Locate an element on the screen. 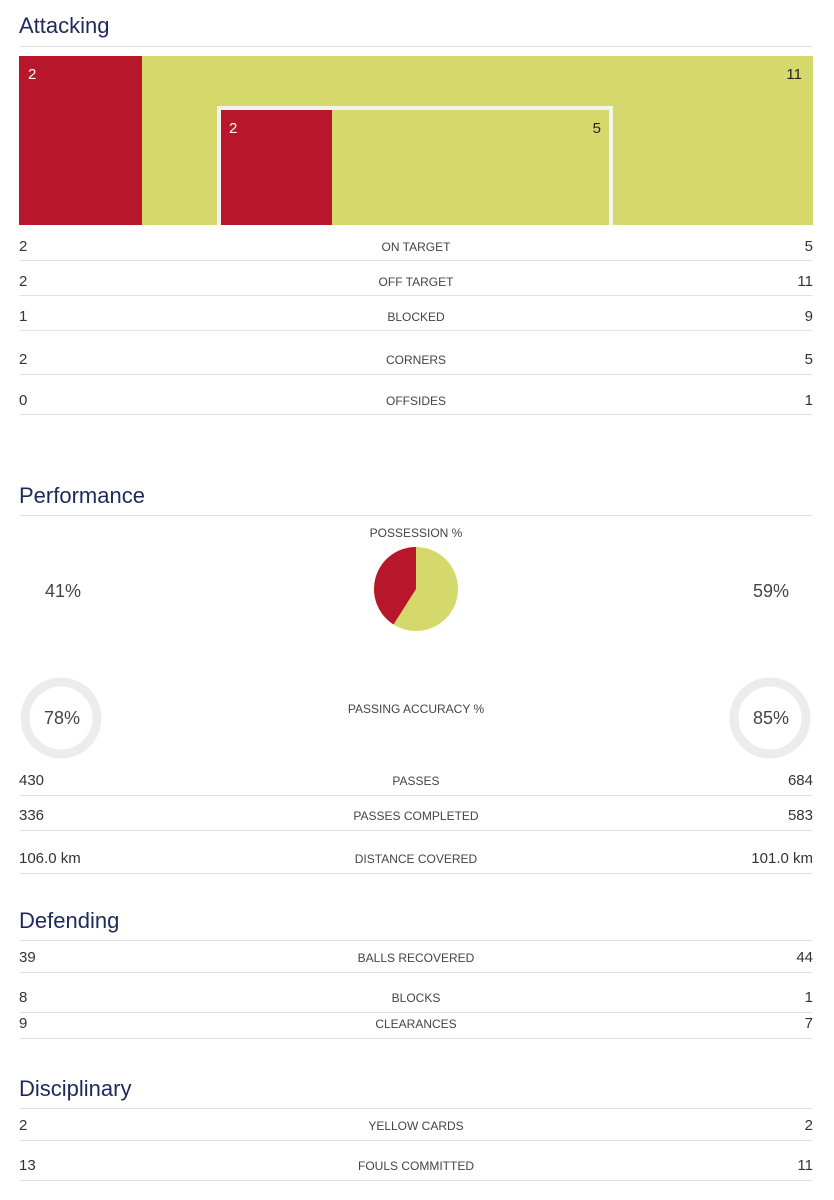 The width and height of the screenshot is (834, 1200). stat-label: YELLOW CARDS is located at coordinates (416, 1126).